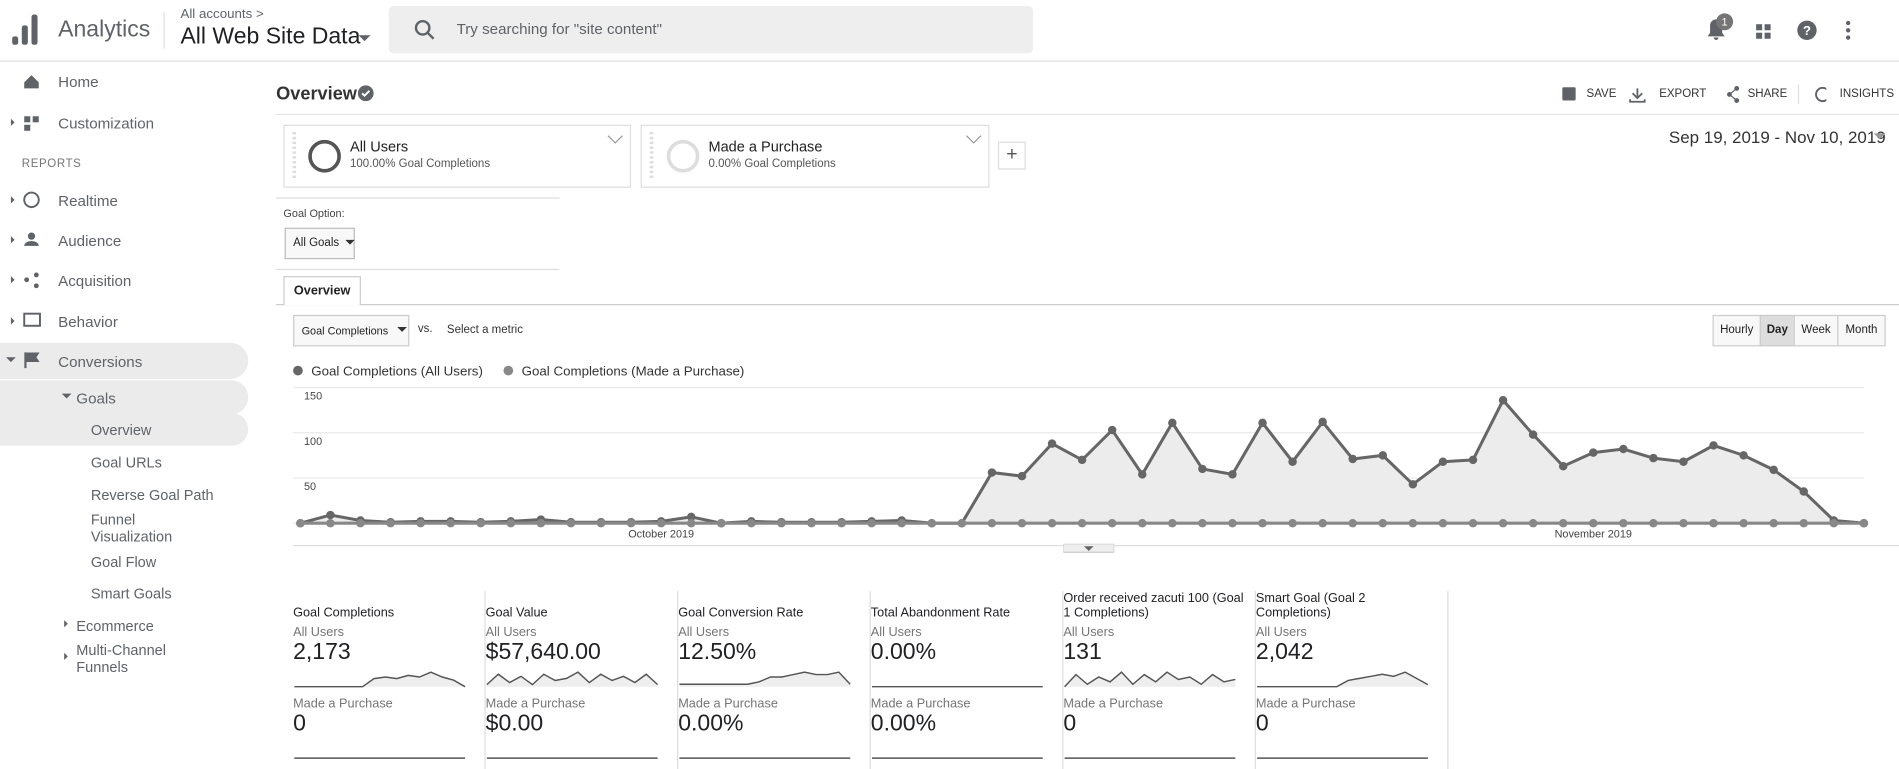 Image resolution: width=1899 pixels, height=769 pixels. What do you see at coordinates (106, 124) in the screenshot?
I see `nav-item: Customization` at bounding box center [106, 124].